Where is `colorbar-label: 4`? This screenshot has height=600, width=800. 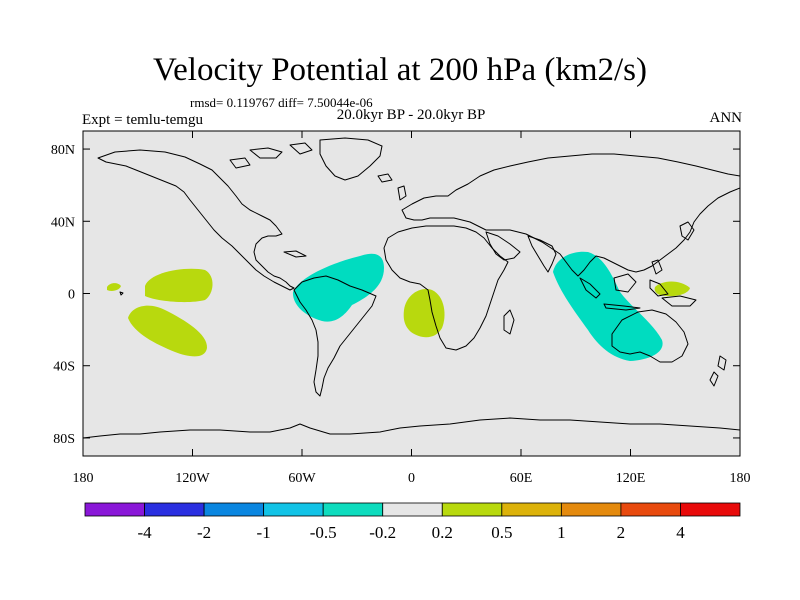
colorbar-label: 4 is located at coordinates (680, 532).